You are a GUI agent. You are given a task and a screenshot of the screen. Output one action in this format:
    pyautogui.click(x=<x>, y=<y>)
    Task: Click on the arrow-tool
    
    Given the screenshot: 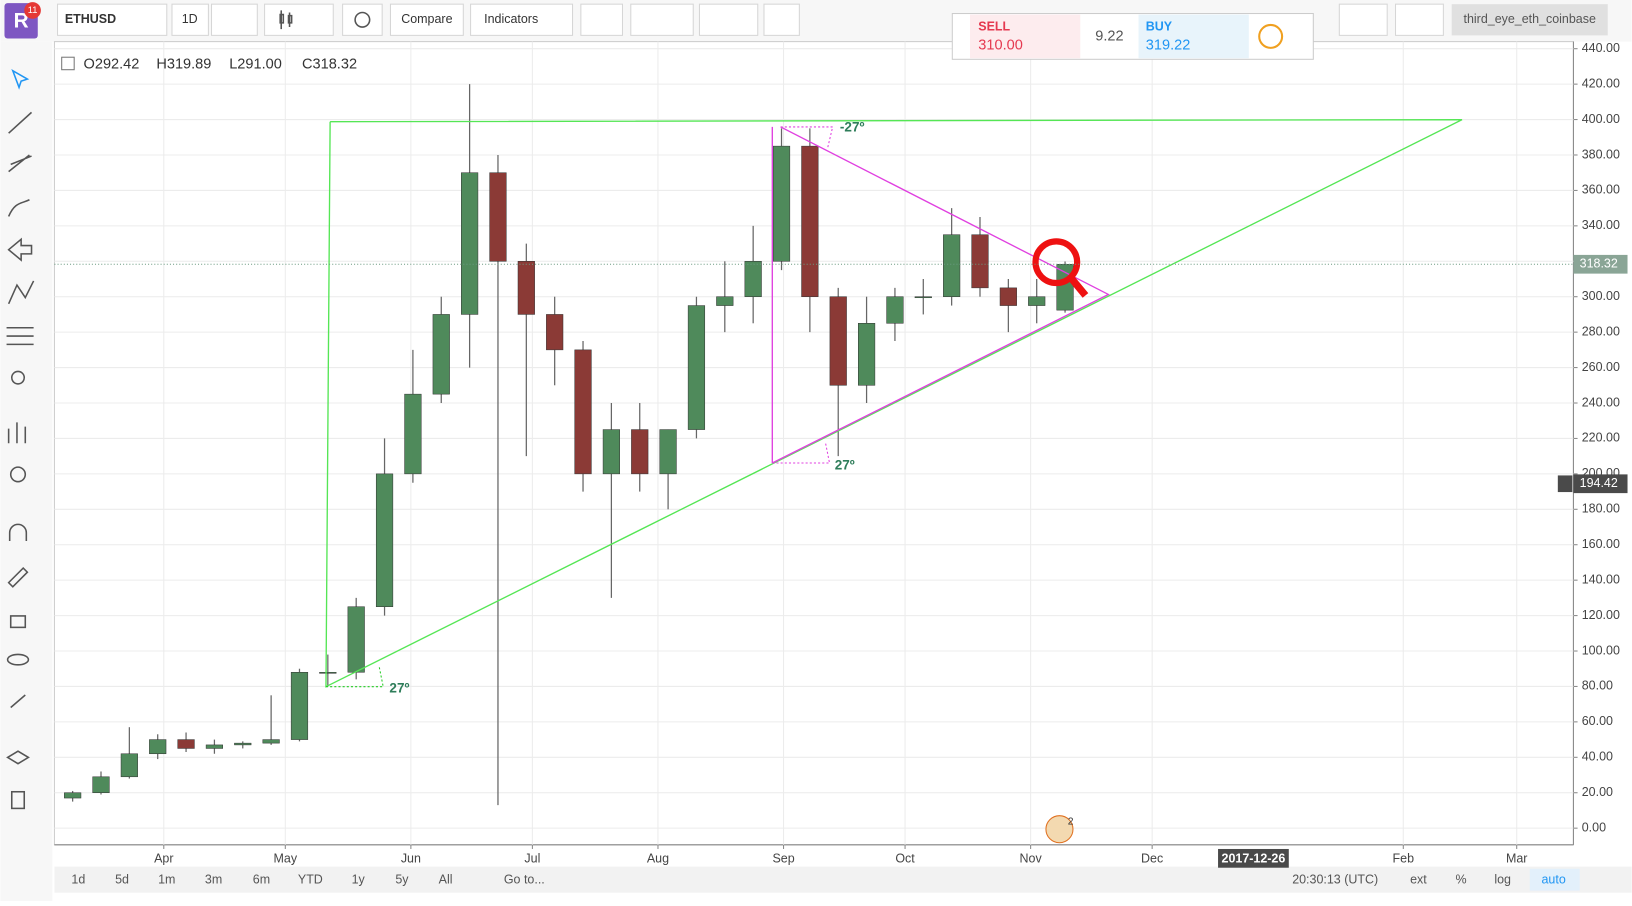 What is the action you would take?
    pyautogui.click(x=20, y=249)
    